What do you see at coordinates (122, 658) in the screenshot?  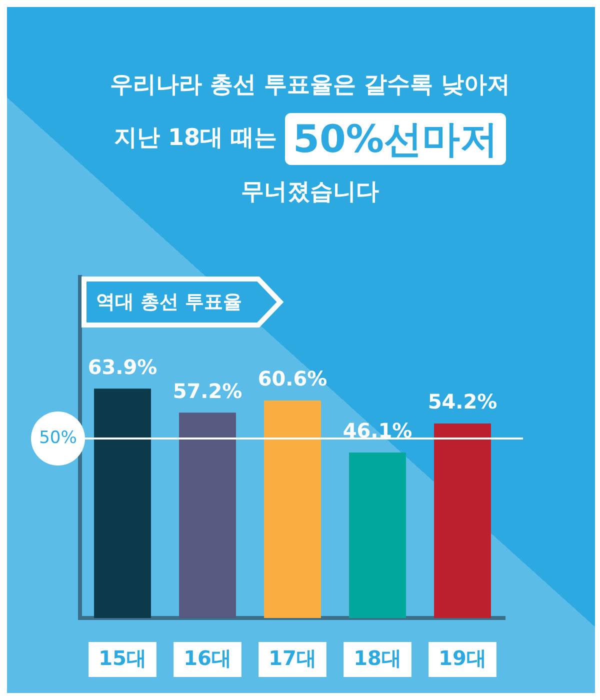 I see `x-tick-label: 15대` at bounding box center [122, 658].